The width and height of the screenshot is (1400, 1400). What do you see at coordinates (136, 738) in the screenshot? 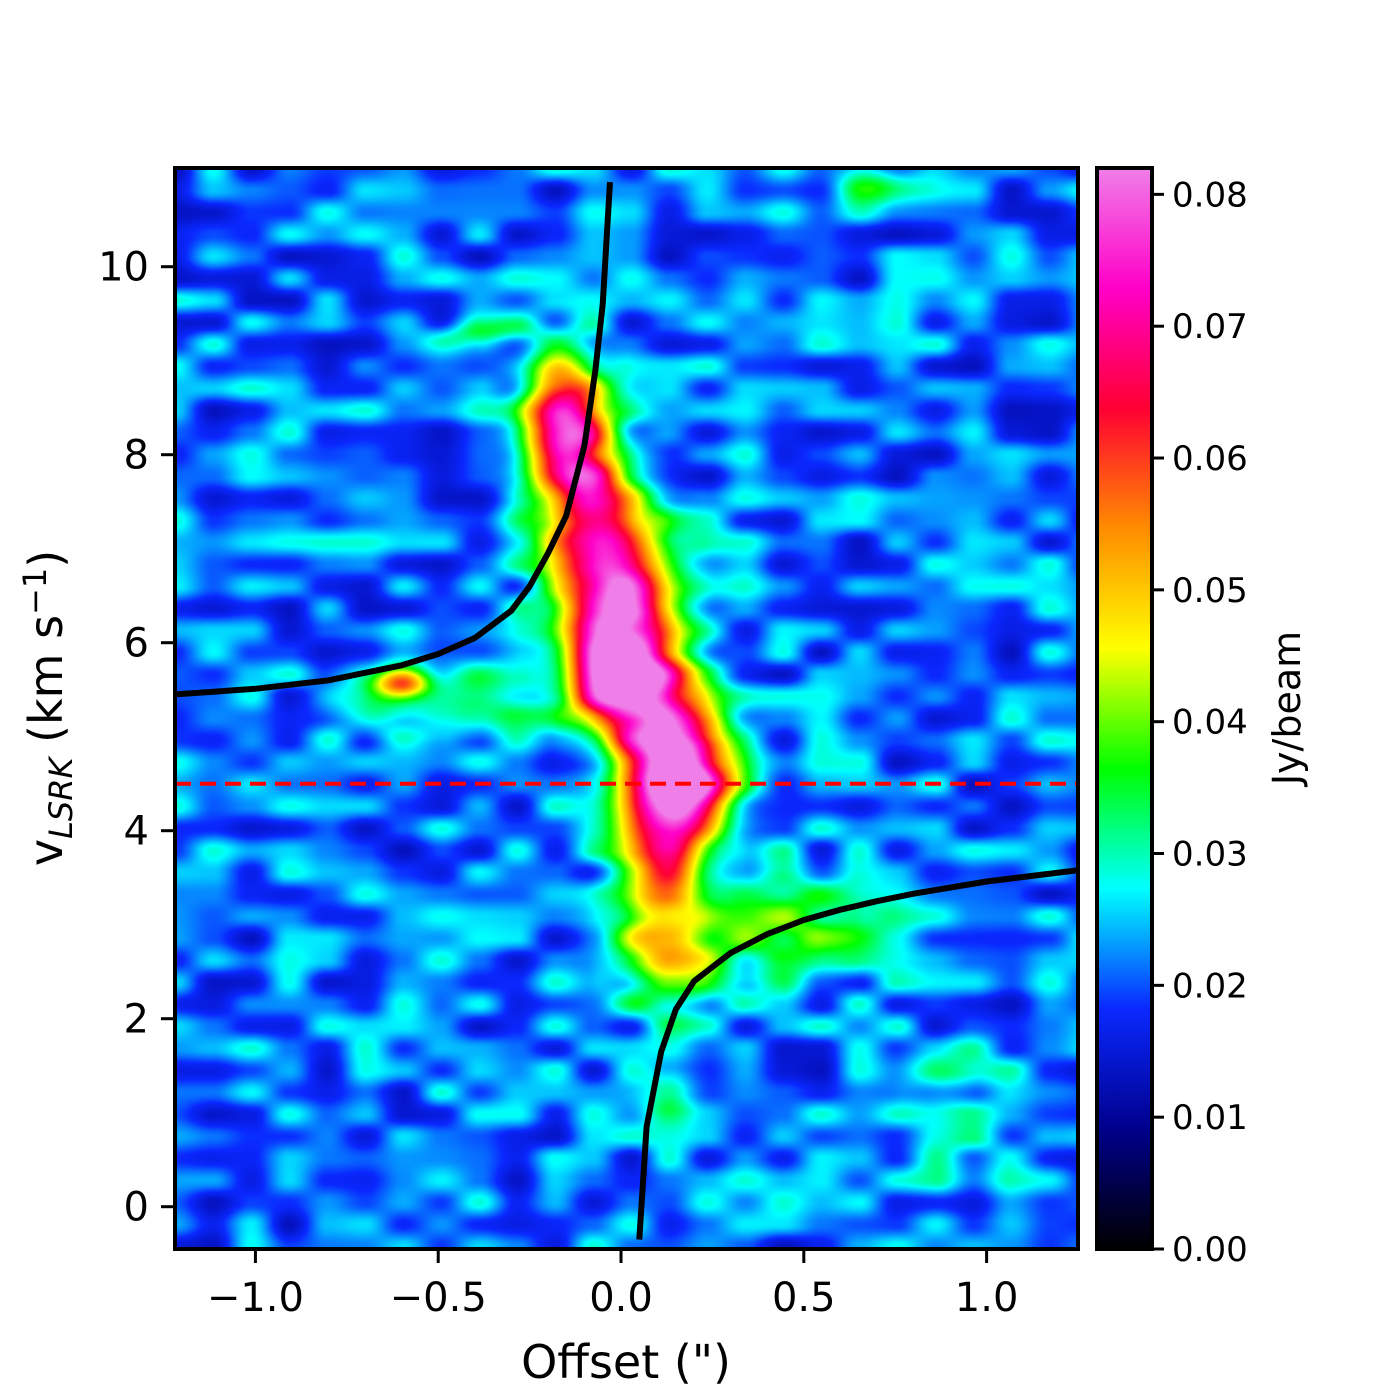
I see `y-axis: 0 2 4 6 8 10` at bounding box center [136, 738].